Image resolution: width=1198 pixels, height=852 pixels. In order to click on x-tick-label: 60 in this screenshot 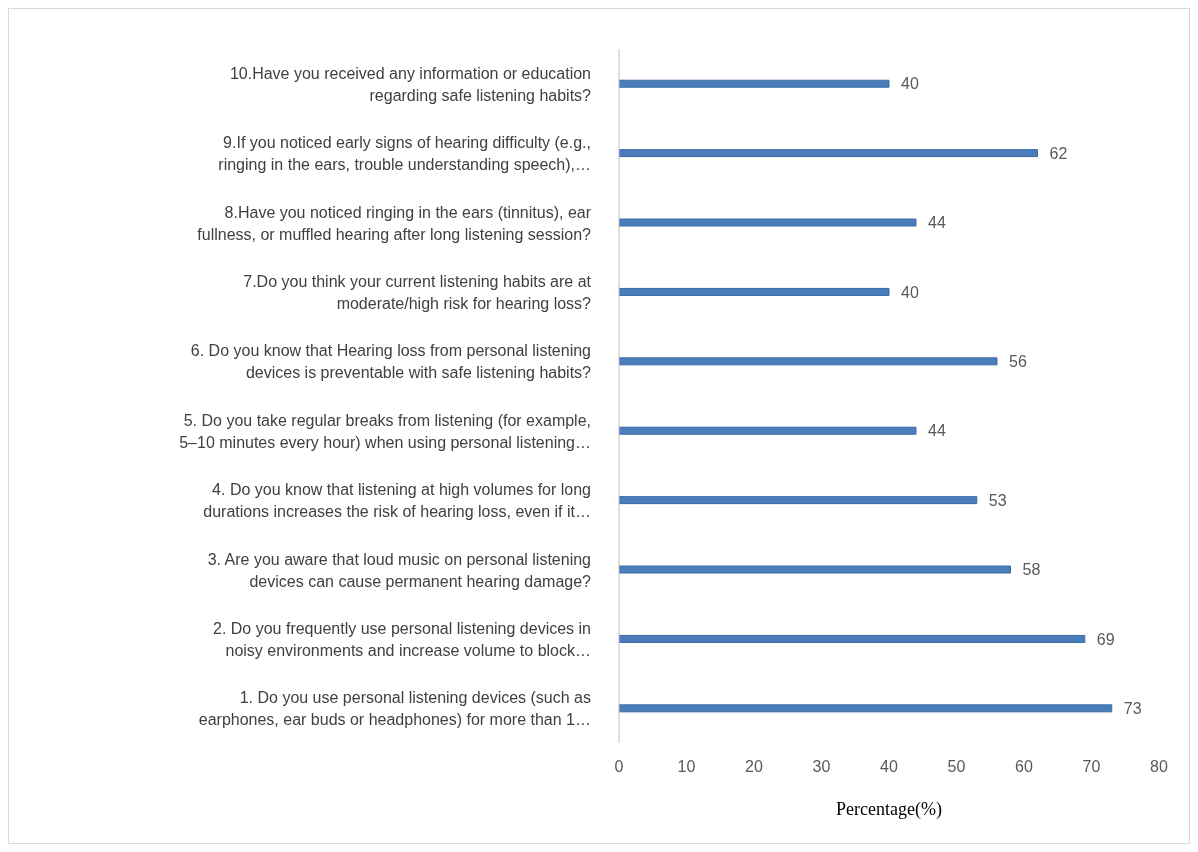, I will do `click(1024, 767)`.